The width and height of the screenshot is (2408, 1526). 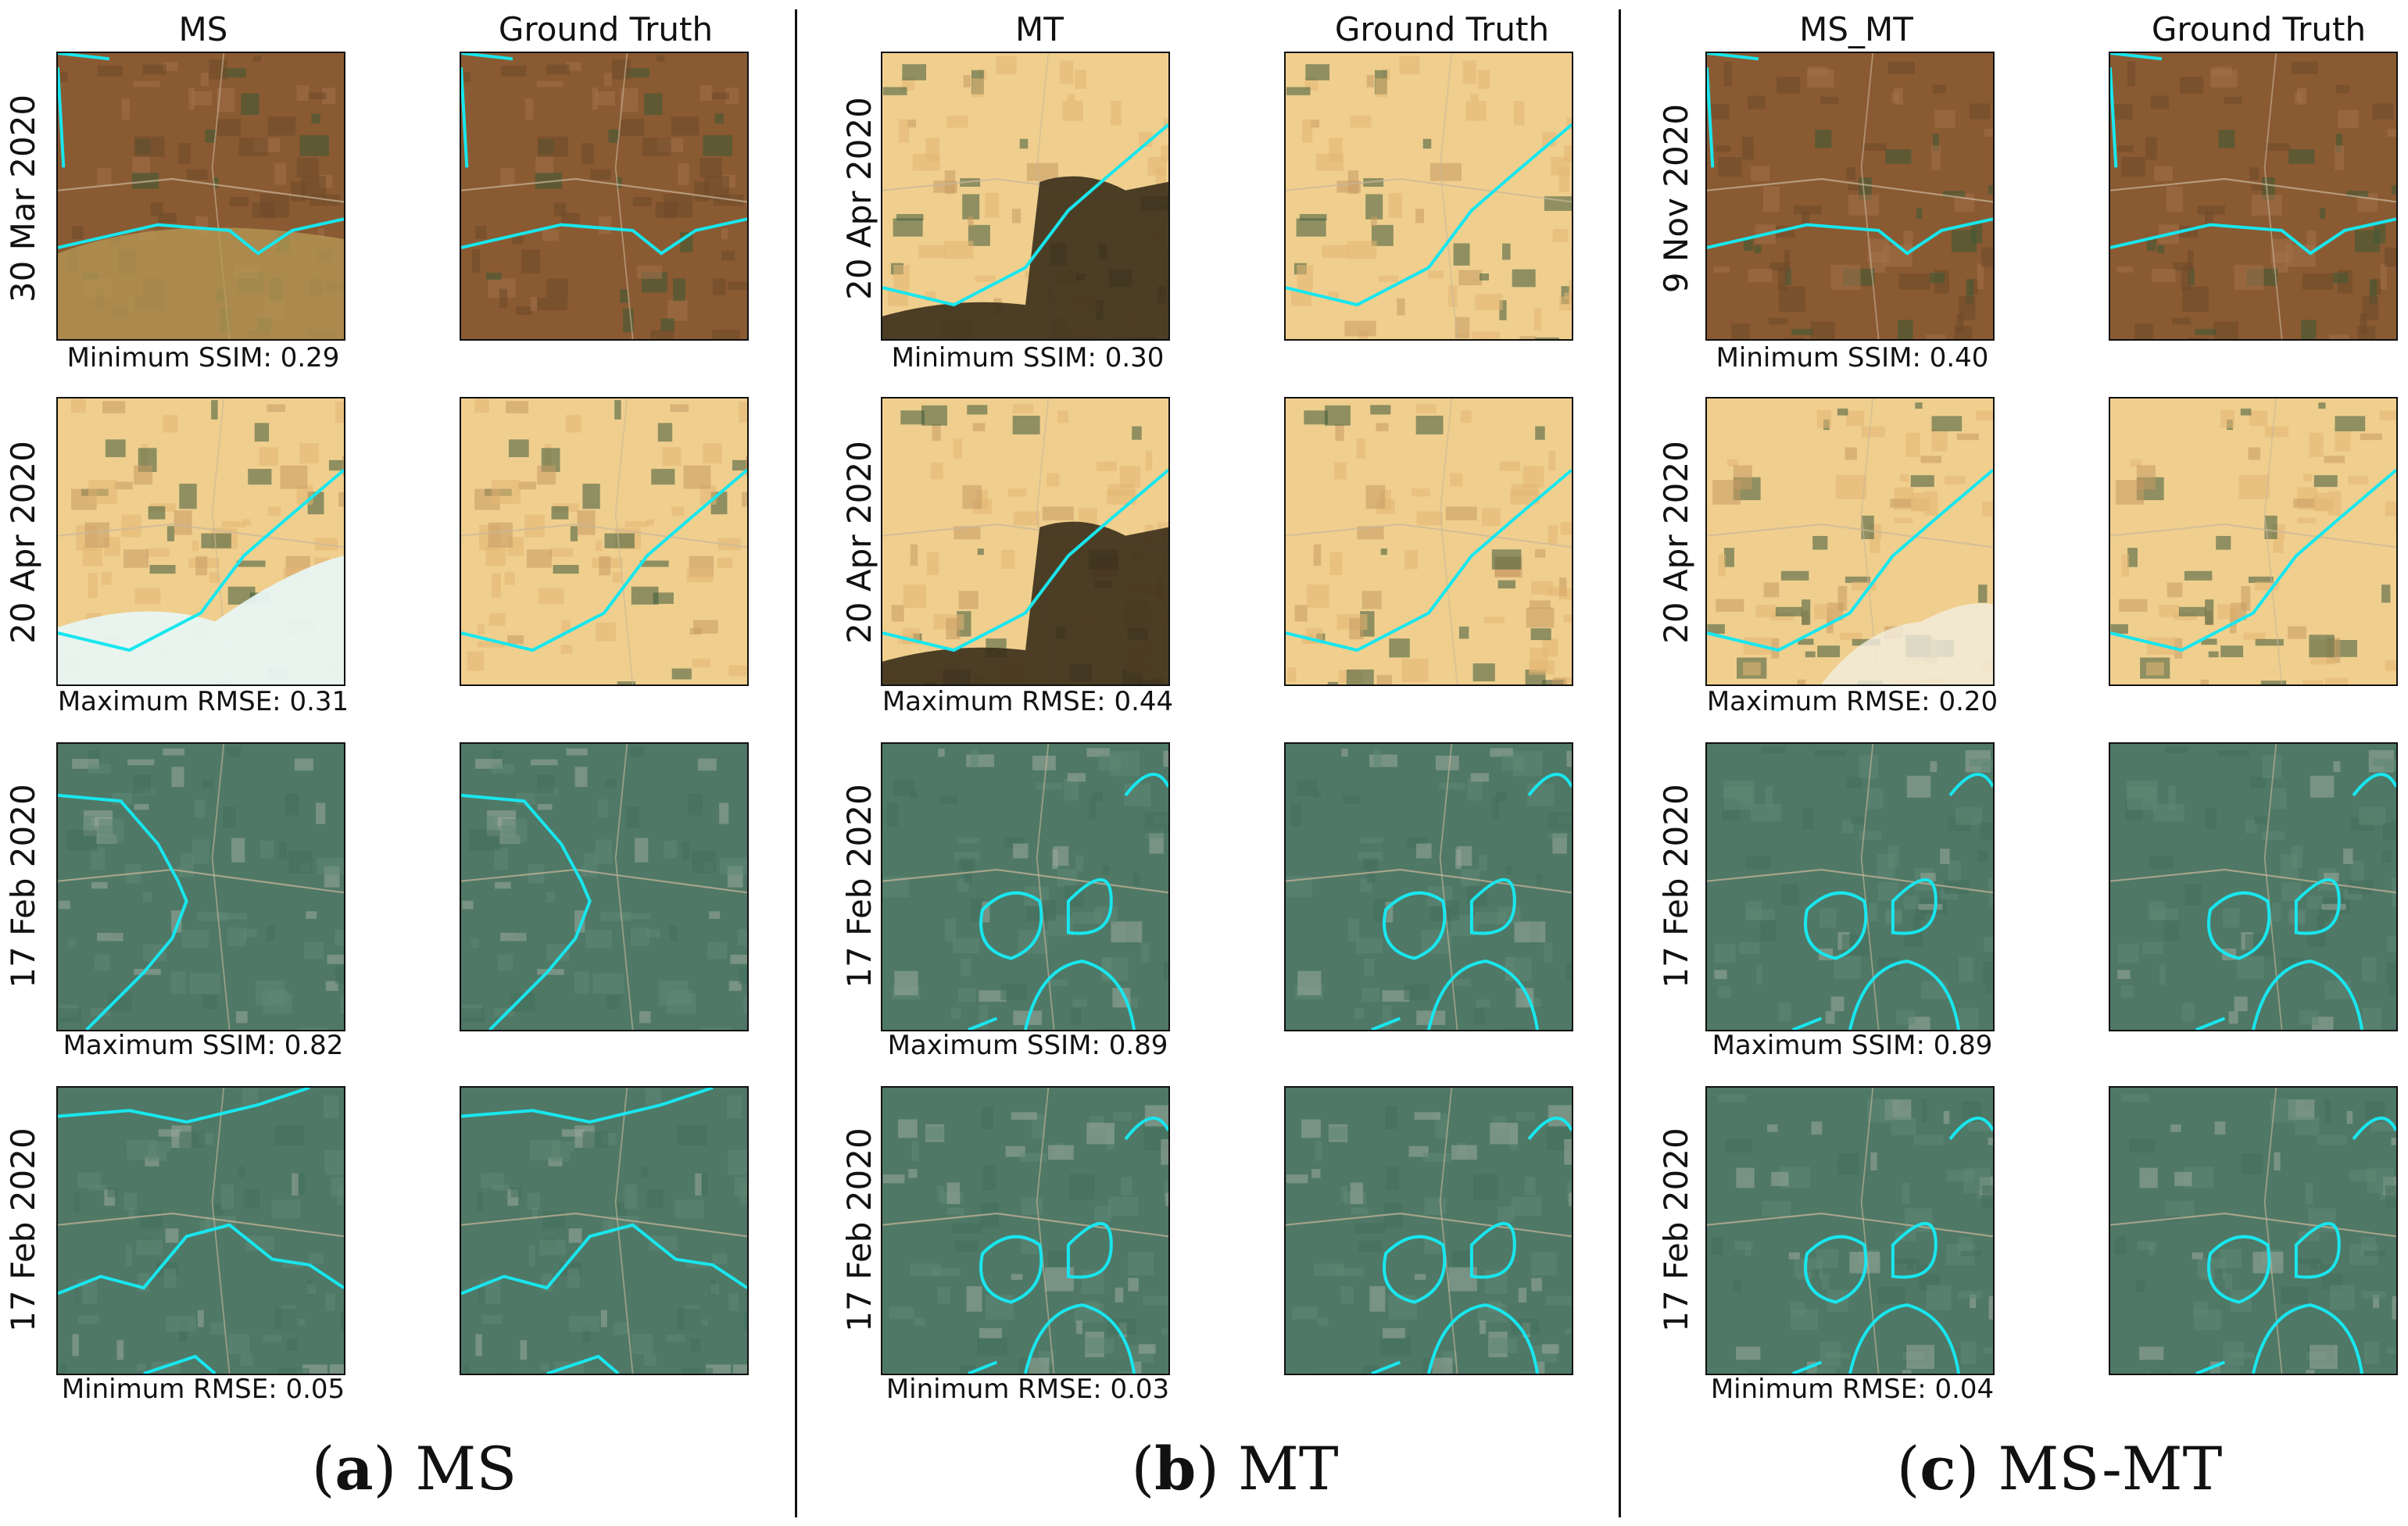 What do you see at coordinates (2259, 29) in the screenshot?
I see `col-title-gt-c: Ground Truth` at bounding box center [2259, 29].